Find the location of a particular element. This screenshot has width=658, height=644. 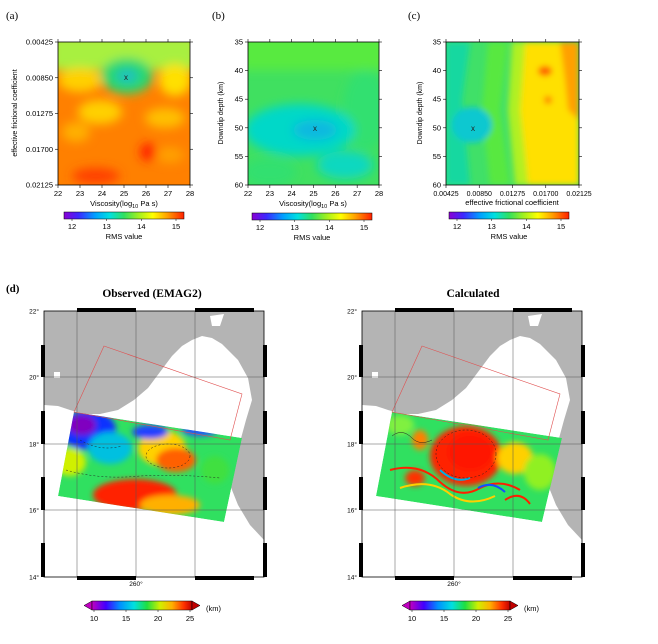

map-calculated-title: Calculated is located at coordinates (473, 294).